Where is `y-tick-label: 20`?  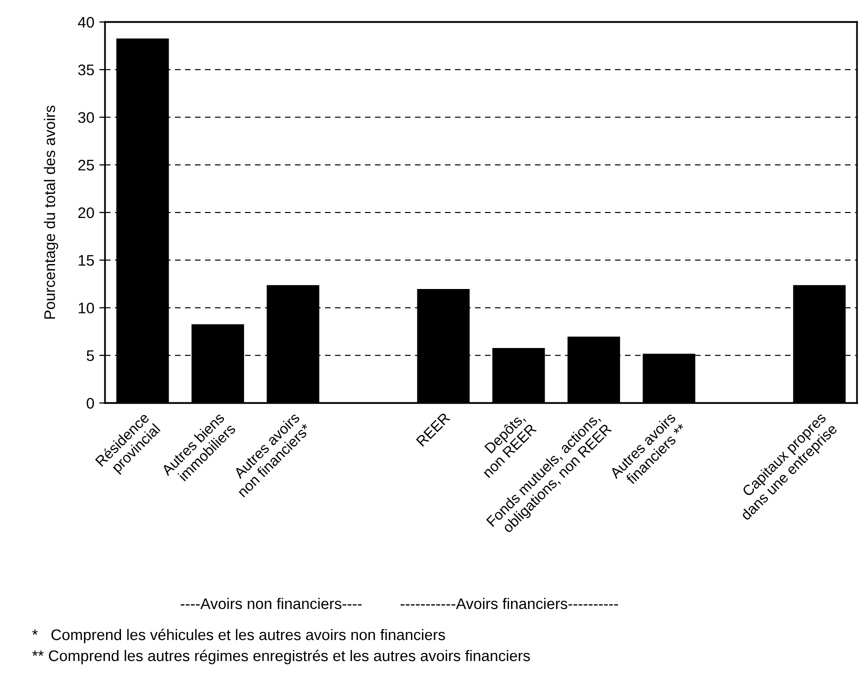 y-tick-label: 20 is located at coordinates (86, 212).